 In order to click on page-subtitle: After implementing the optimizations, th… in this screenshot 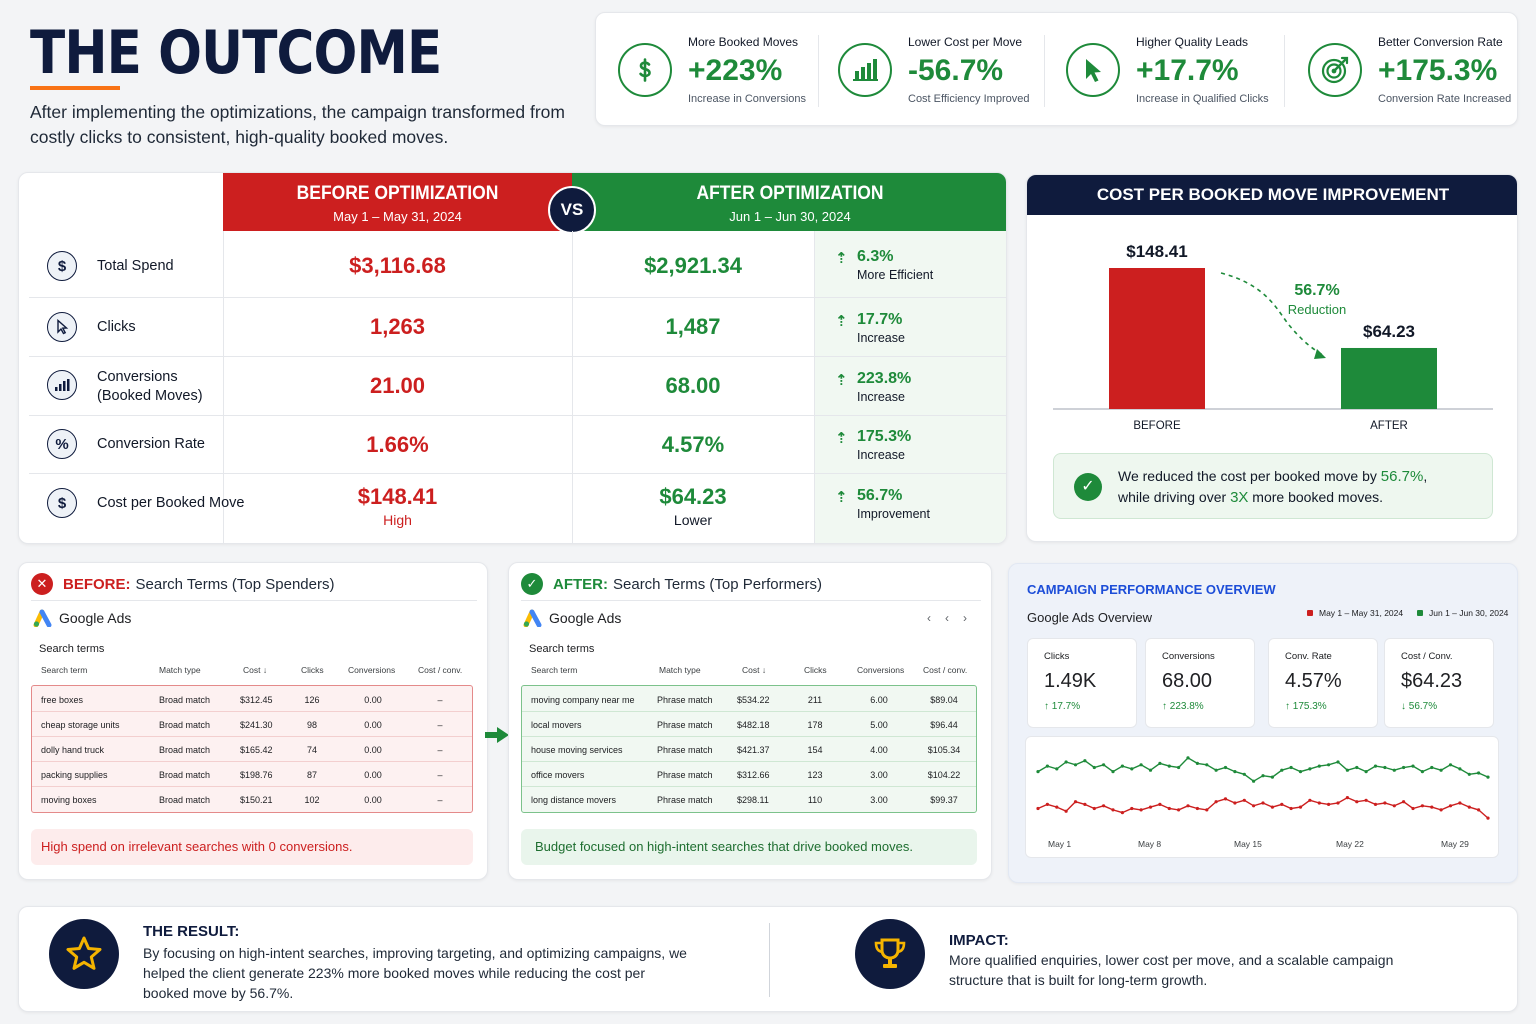, I will do `click(297, 124)`.